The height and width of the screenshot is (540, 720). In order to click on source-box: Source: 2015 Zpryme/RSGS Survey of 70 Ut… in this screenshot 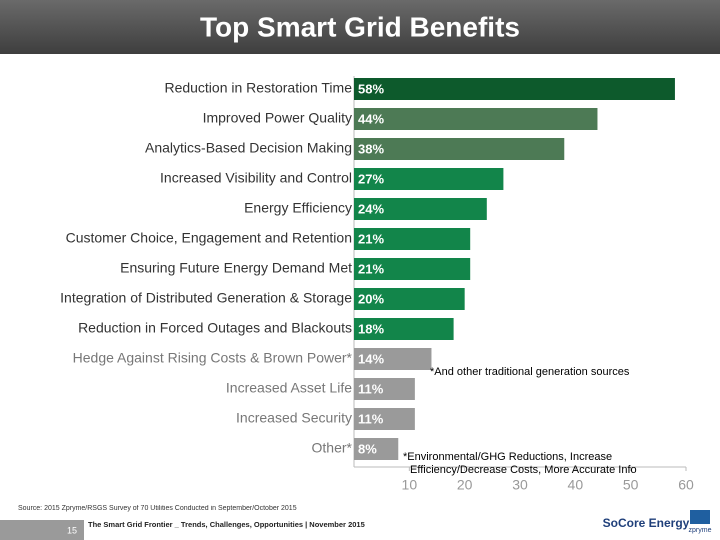, I will do `click(157, 508)`.